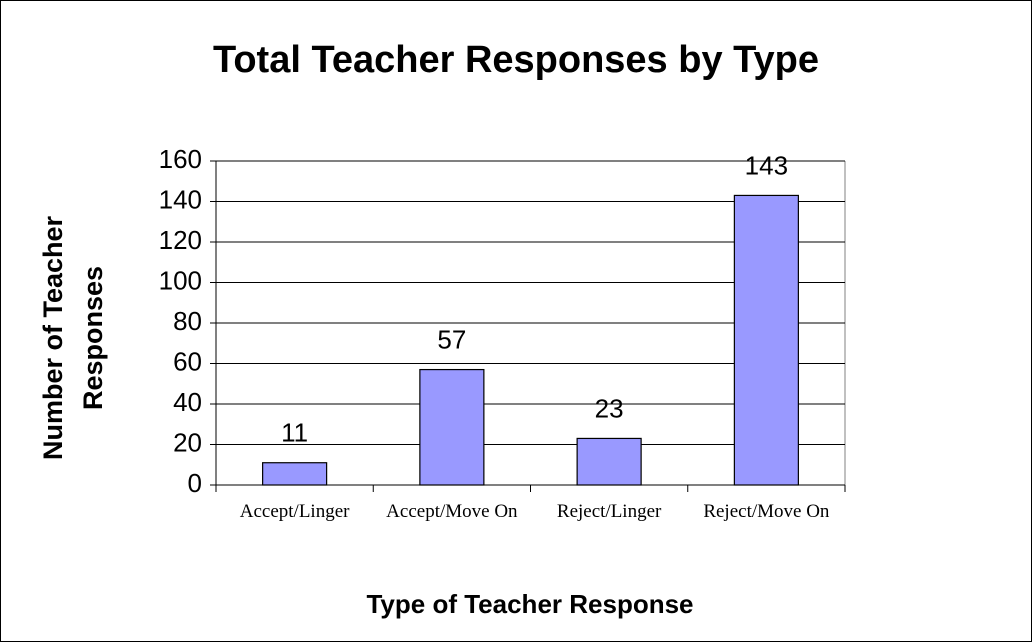 The width and height of the screenshot is (1032, 642). Describe the element at coordinates (452, 511) in the screenshot. I see `x-tick-label: Accept/Move On` at that location.